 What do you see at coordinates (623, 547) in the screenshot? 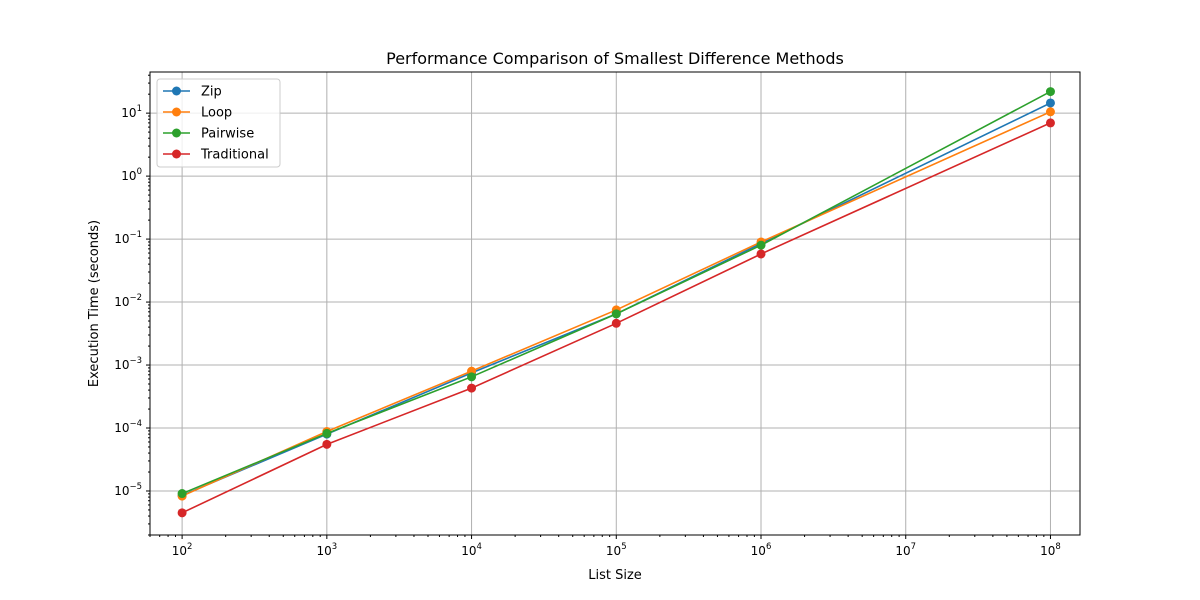
I see `x-tick-exponent: 5` at bounding box center [623, 547].